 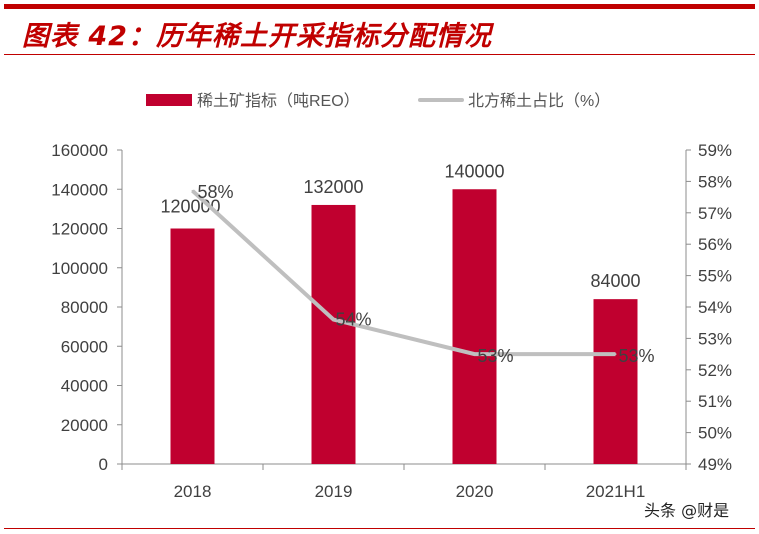 I want to click on left-tick-label: 0, so click(x=103, y=464).